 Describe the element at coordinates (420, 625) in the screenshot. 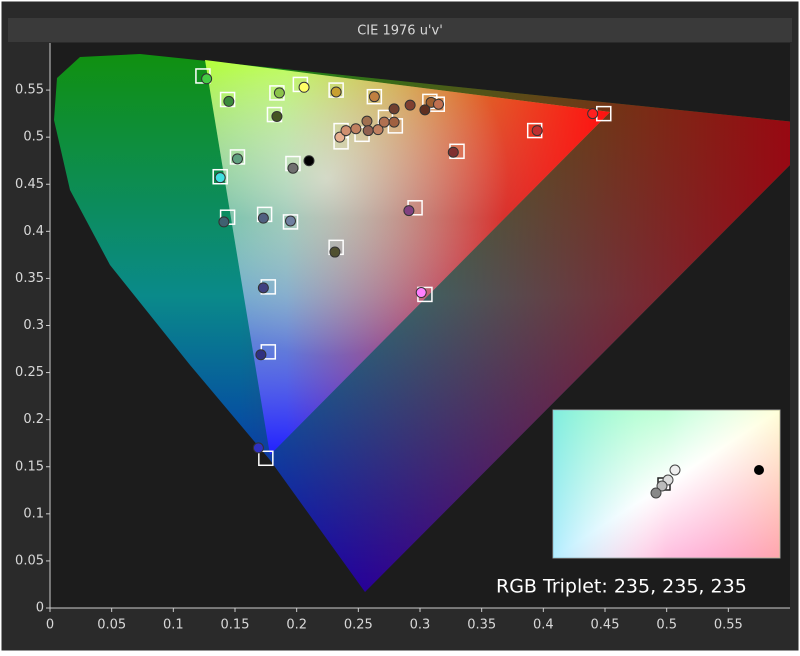

I see `x-tick-label: 0.3` at that location.